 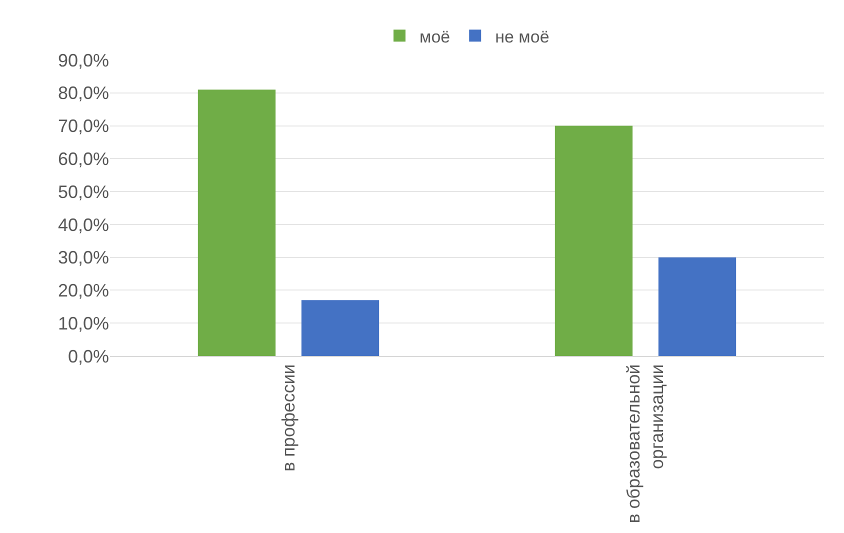 I want to click on y-tick-label: 70,0%, so click(x=83, y=126).